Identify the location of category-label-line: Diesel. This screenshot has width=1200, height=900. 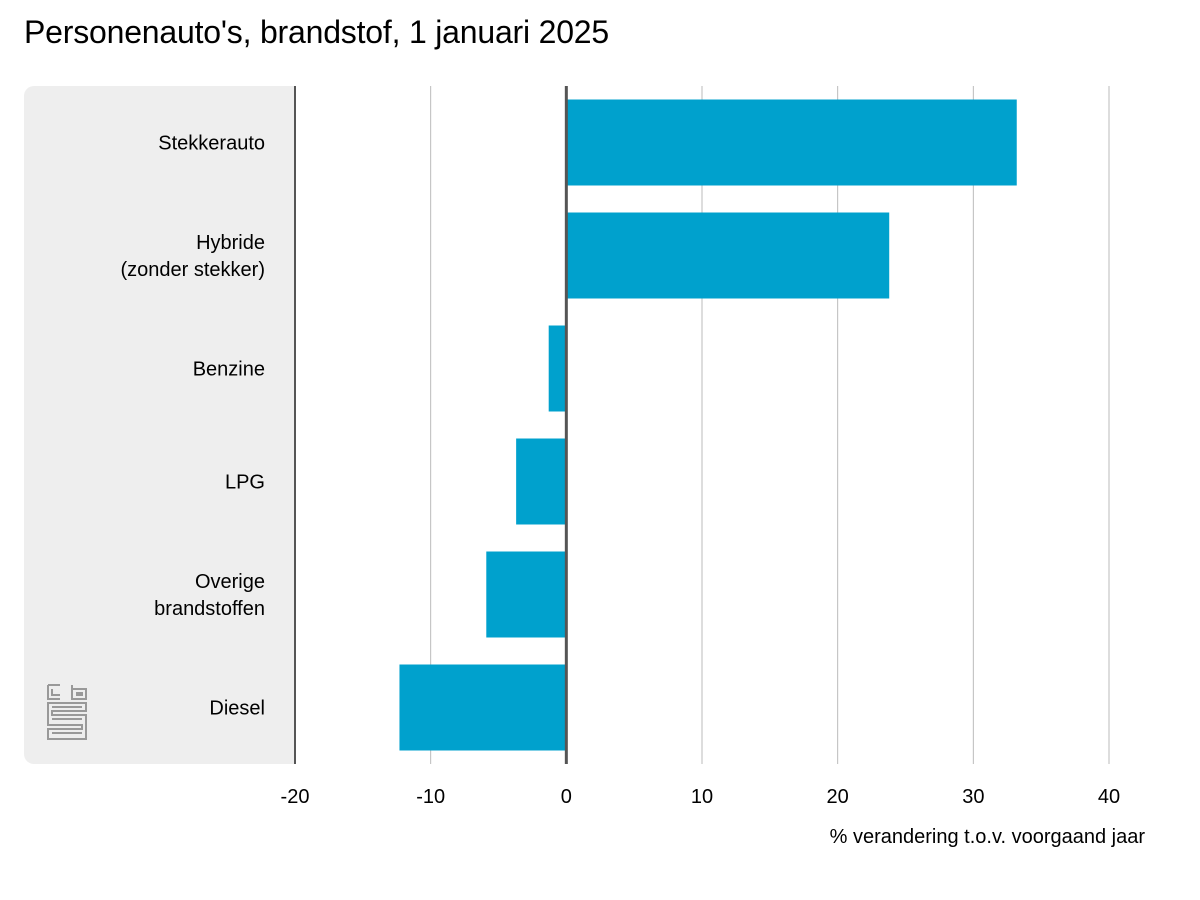
(237, 709).